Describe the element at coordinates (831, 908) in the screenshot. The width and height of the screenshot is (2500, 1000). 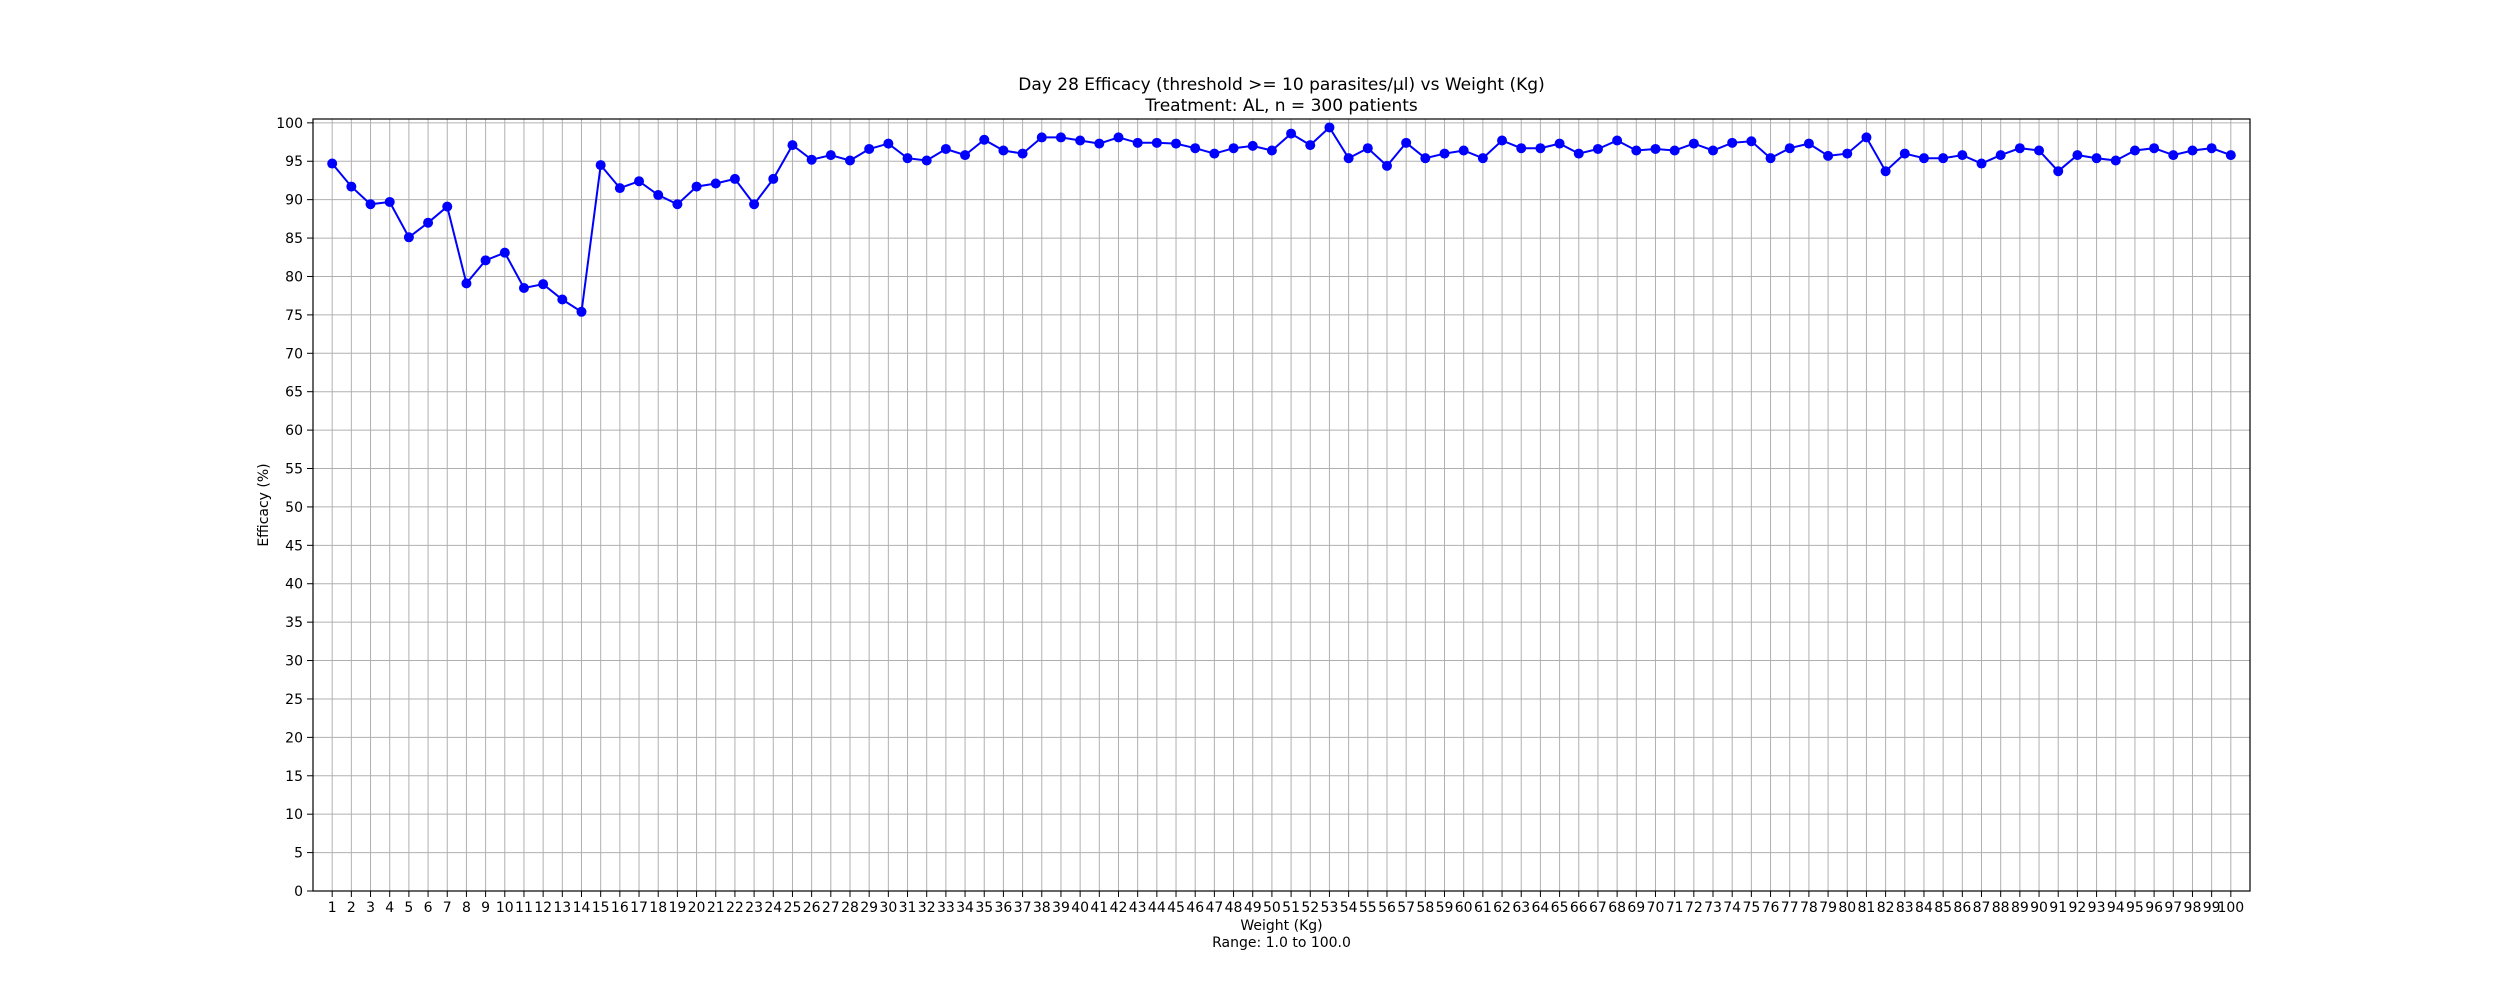
I see `x-tick-label: 27` at that location.